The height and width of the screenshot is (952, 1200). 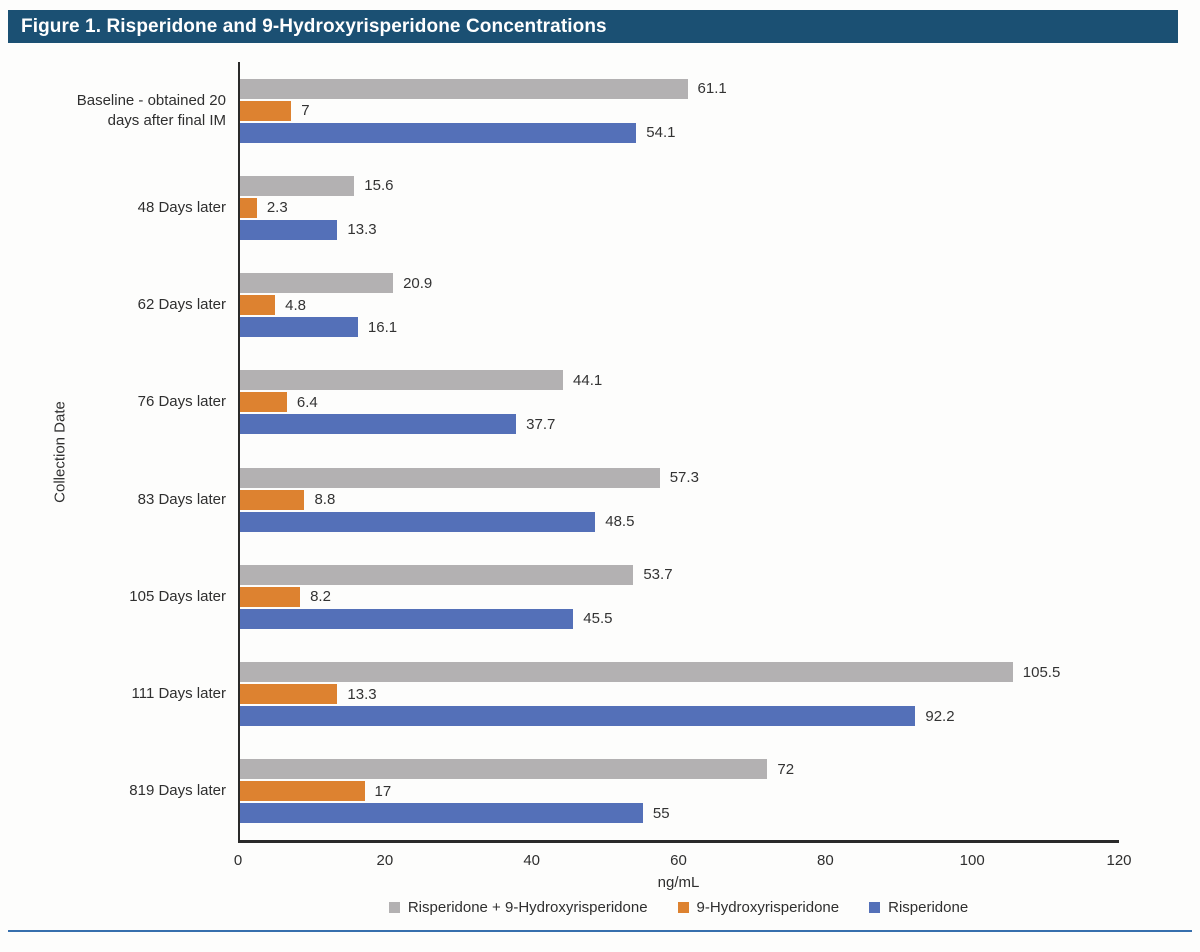 What do you see at coordinates (678, 860) in the screenshot?
I see `x-tick-label: 60` at bounding box center [678, 860].